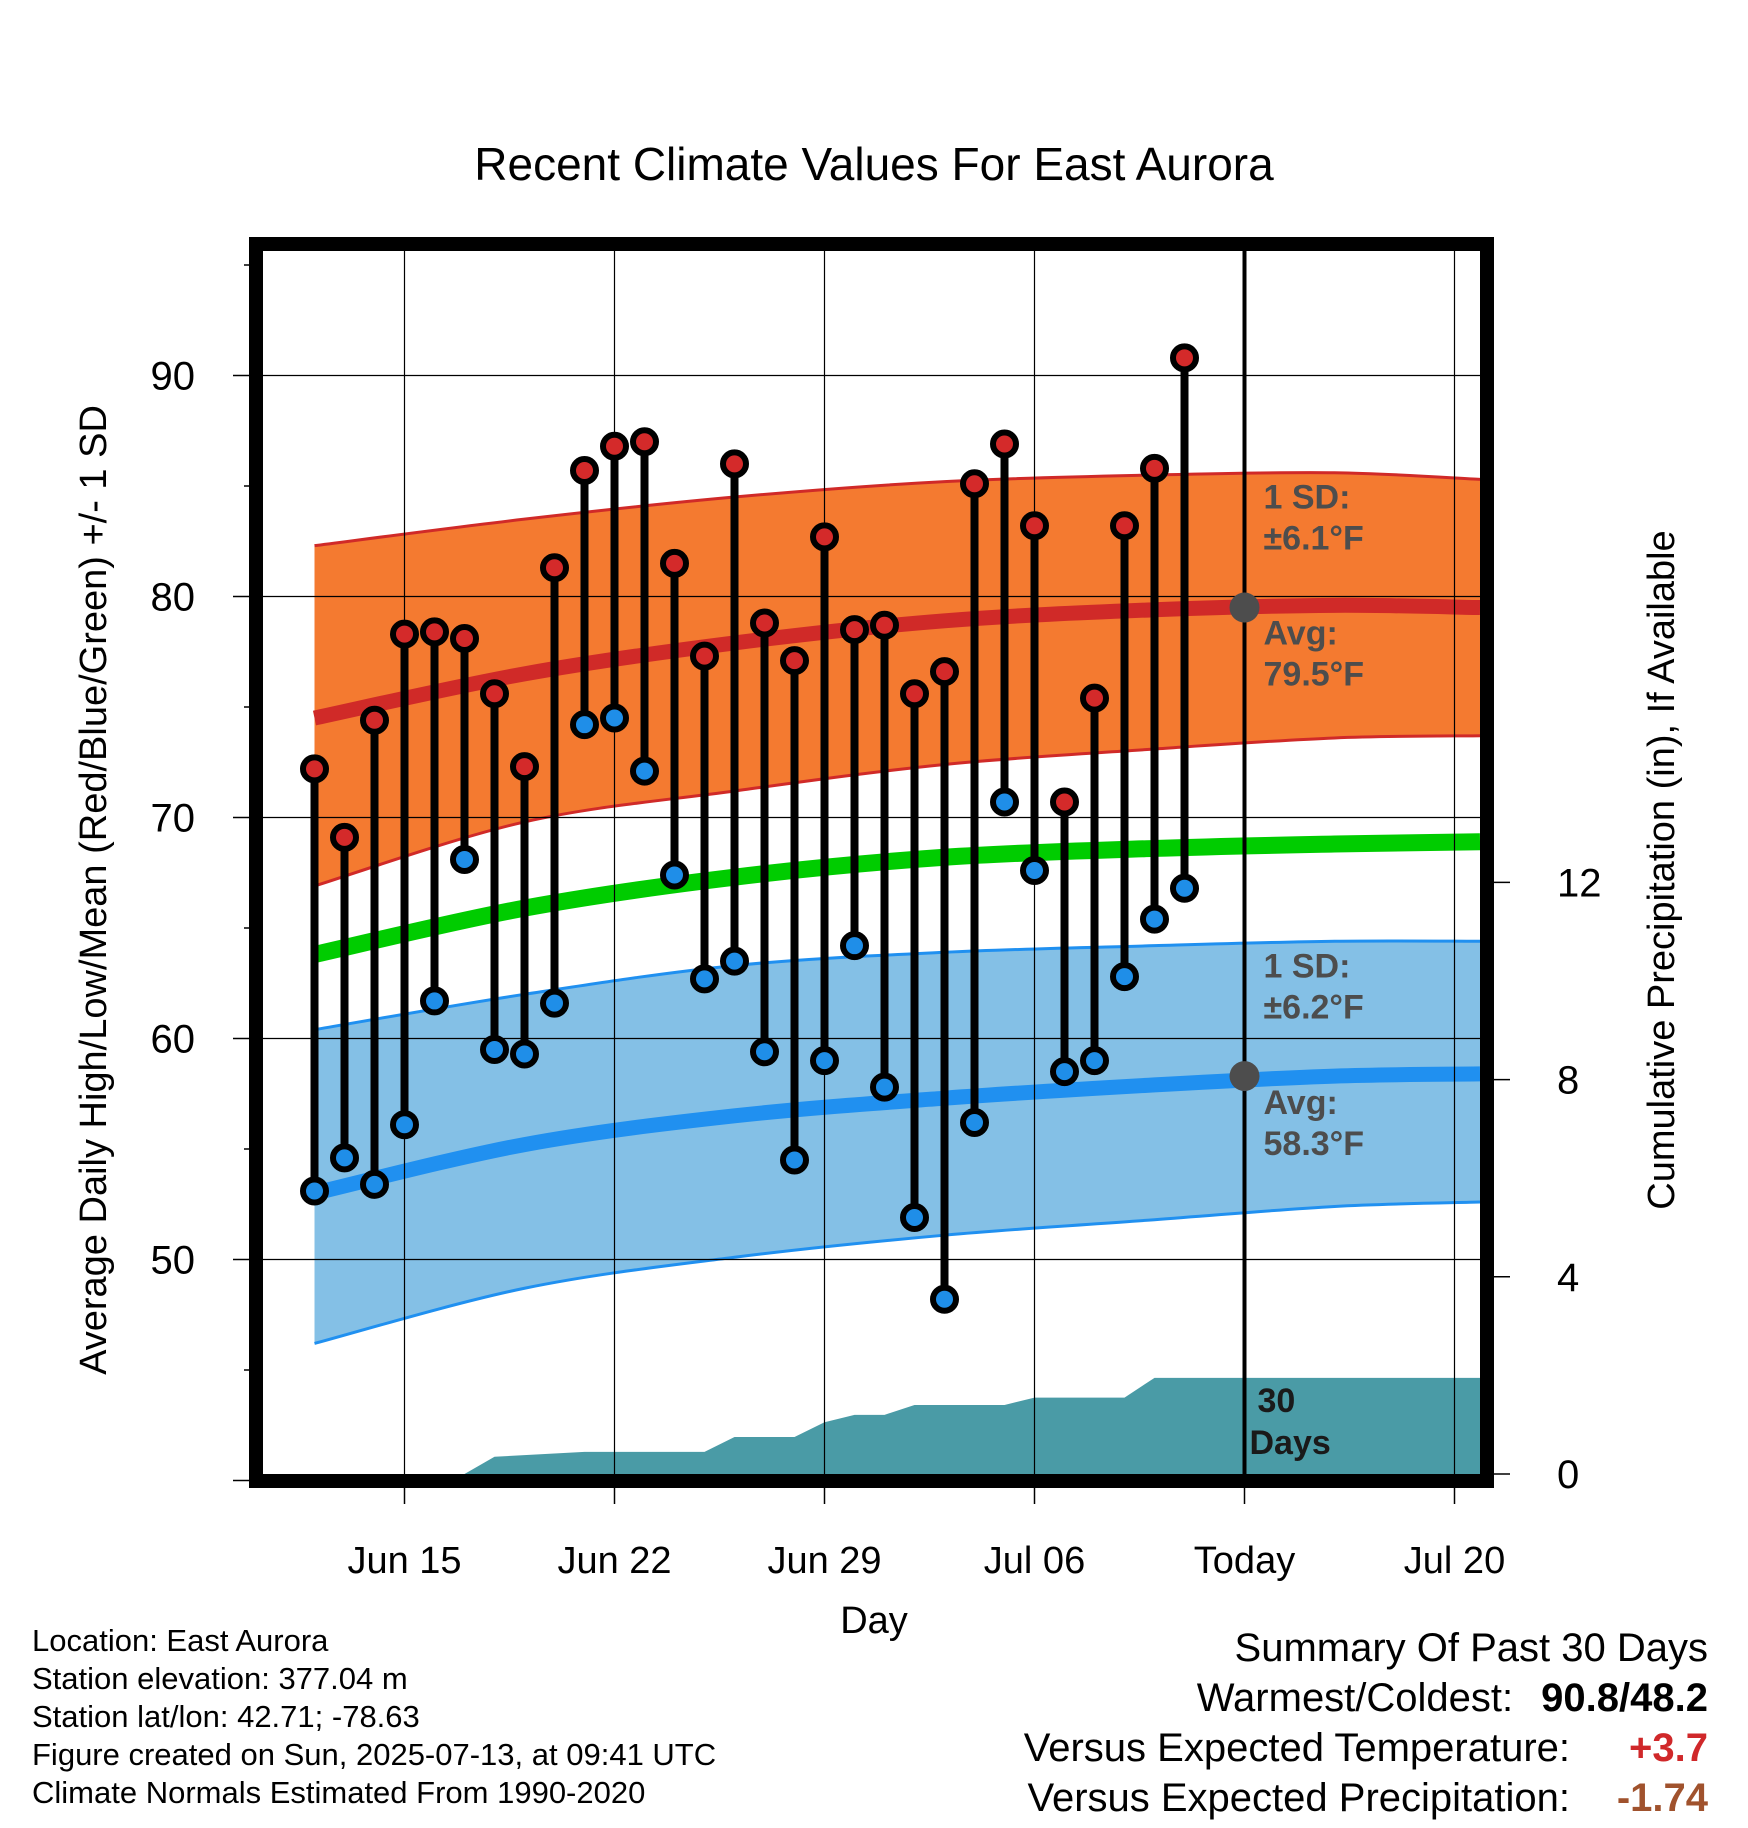  What do you see at coordinates (1244, 1076) in the screenshot?
I see `today-avg-low-marker` at bounding box center [1244, 1076].